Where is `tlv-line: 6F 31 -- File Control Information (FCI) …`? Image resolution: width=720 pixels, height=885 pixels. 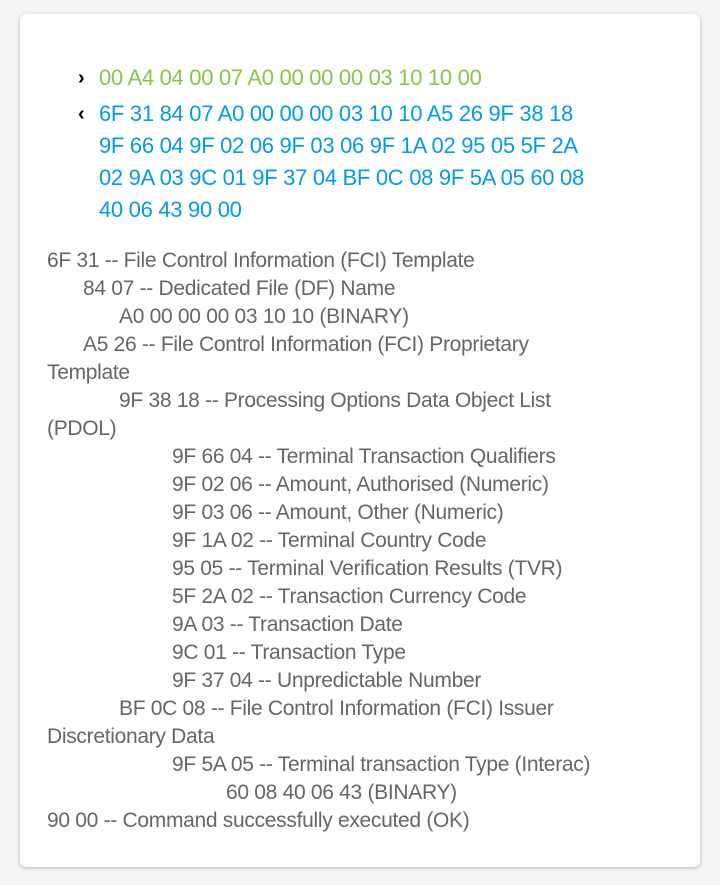
tlv-line: 6F 31 -- File Control Information (FCI) … is located at coordinates (261, 260).